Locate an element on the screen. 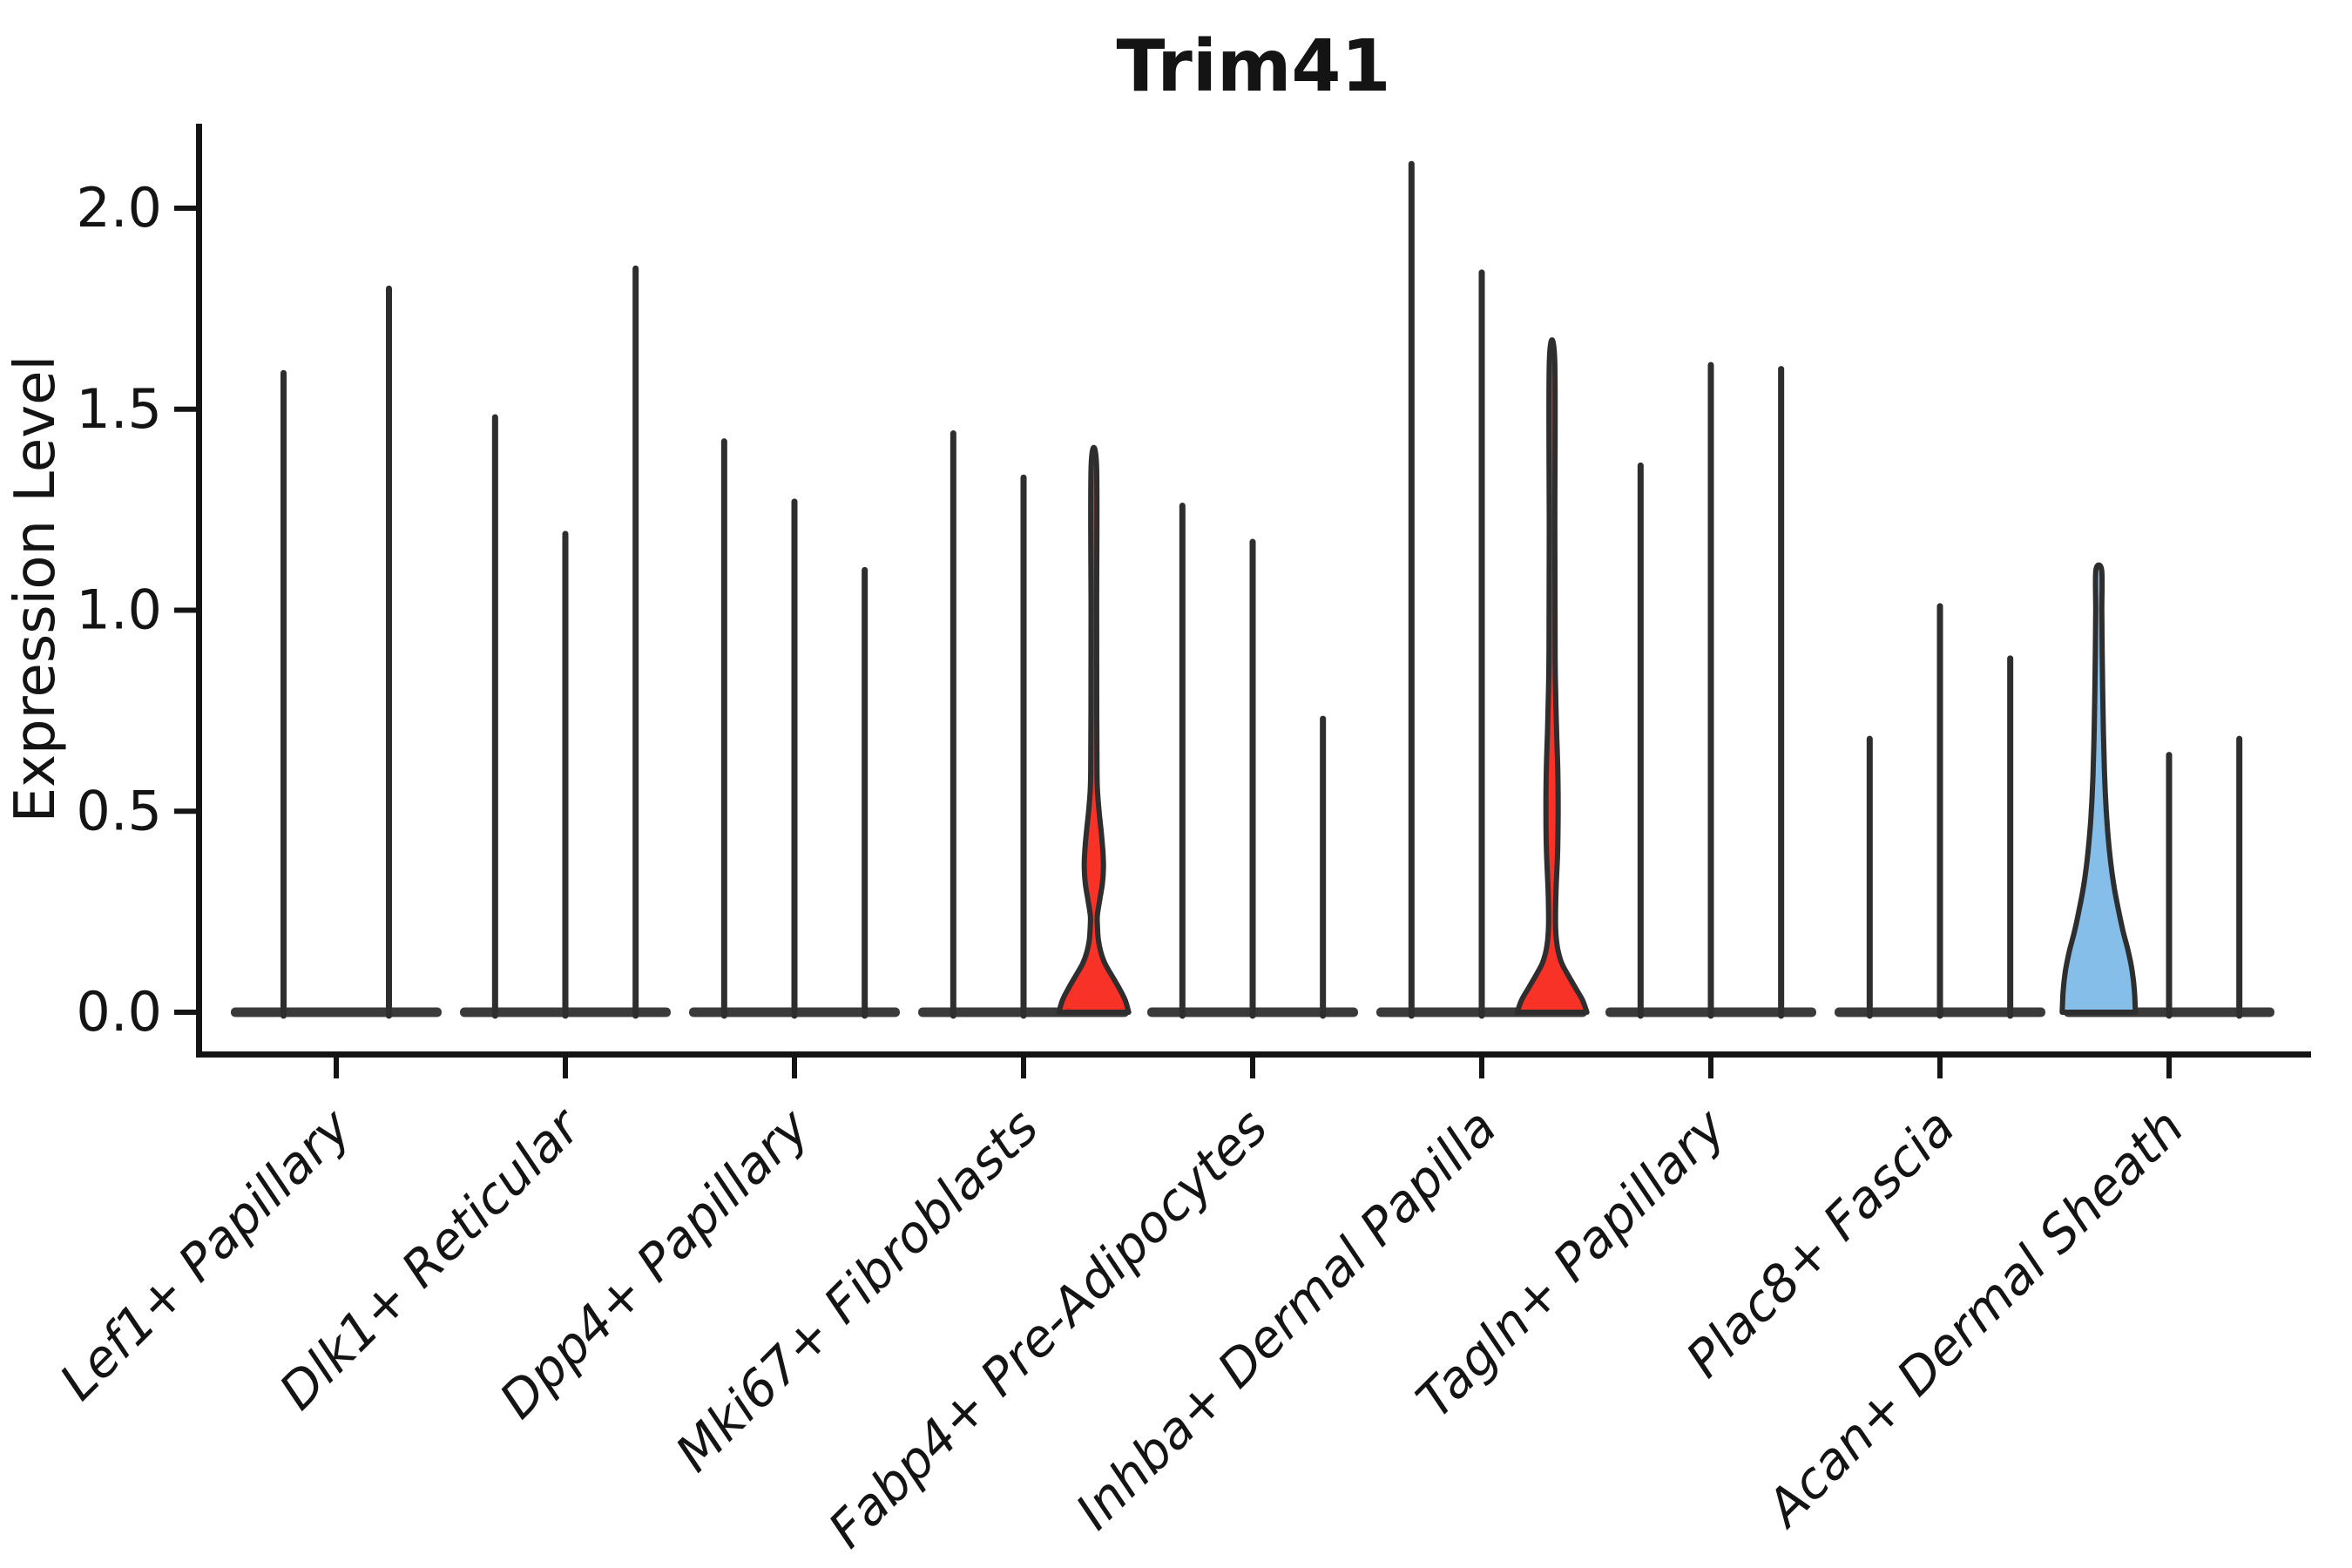 The height and width of the screenshot is (1568, 2352). chart-title: Trim41 is located at coordinates (1253, 66).